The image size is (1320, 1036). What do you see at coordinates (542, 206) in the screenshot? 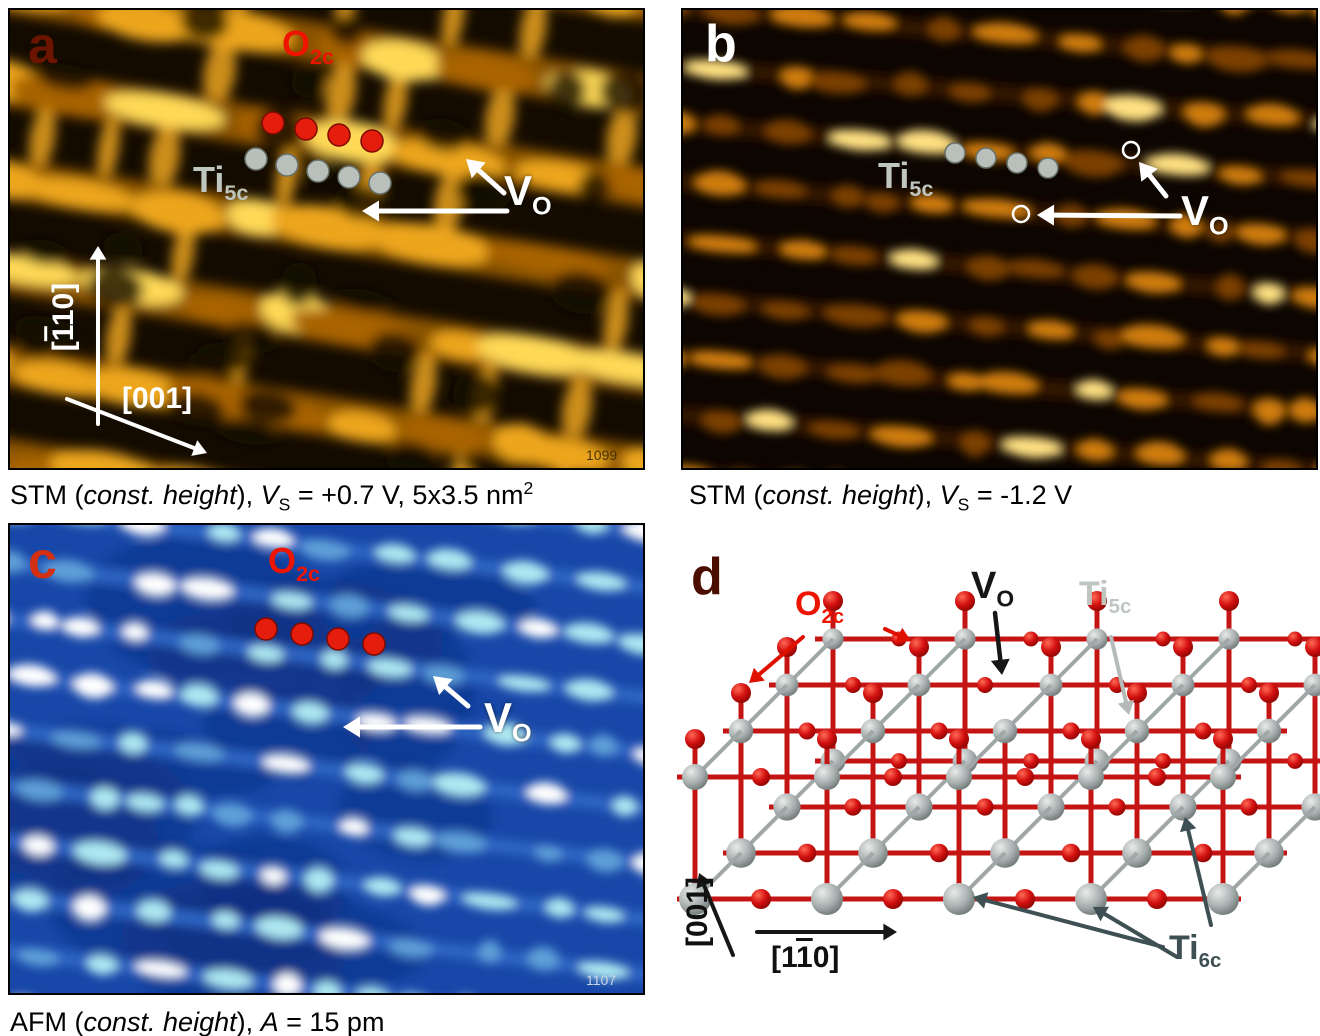
I see `vo-label-a-sub: O` at bounding box center [542, 206].